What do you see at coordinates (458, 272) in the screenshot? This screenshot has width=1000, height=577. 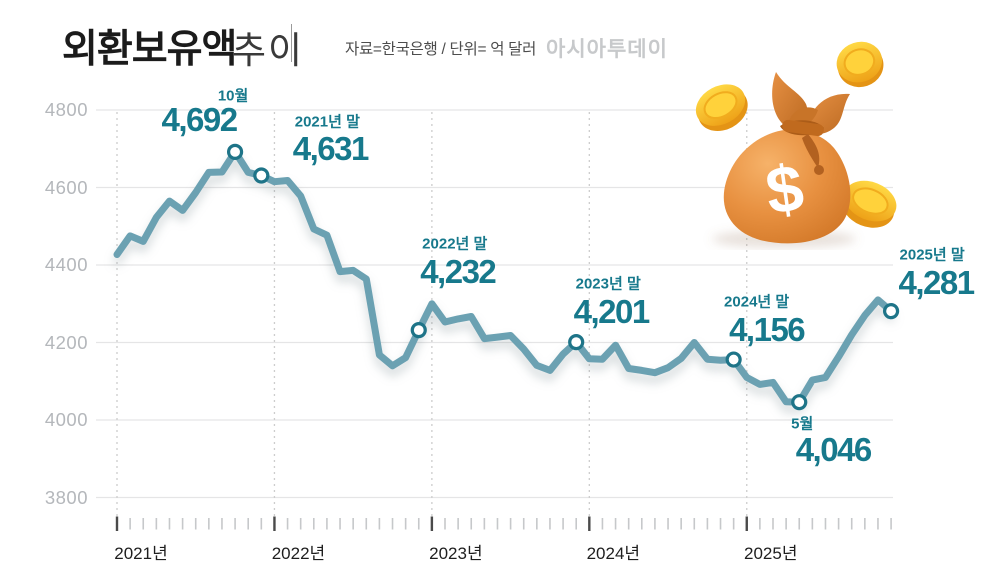 I see `annotation-value-label: 4,232` at bounding box center [458, 272].